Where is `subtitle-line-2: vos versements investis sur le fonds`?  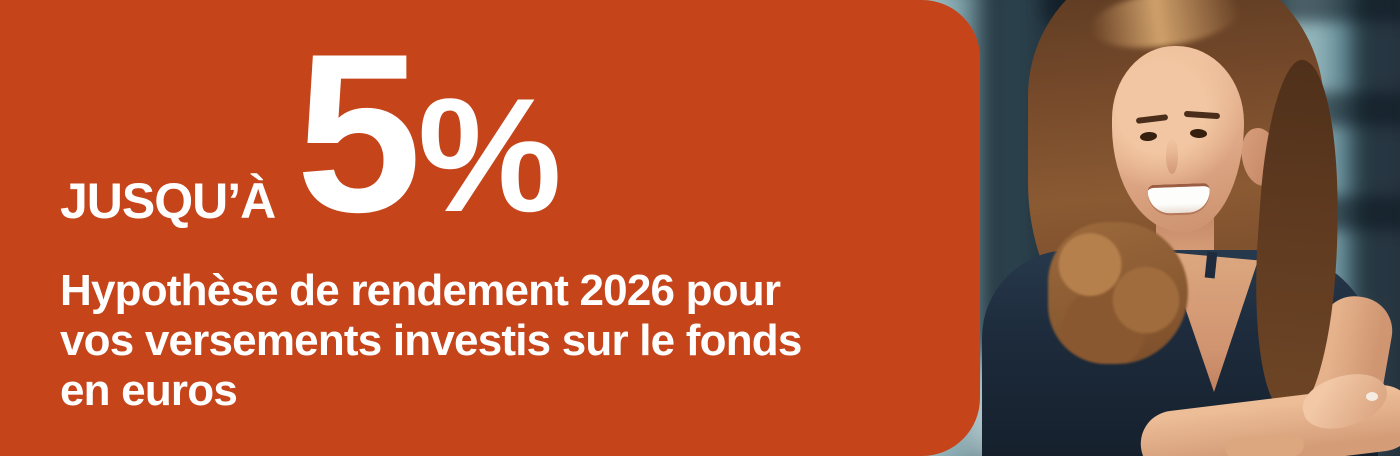
subtitle-line-2: vos versements investis sur le fonds is located at coordinates (431, 340).